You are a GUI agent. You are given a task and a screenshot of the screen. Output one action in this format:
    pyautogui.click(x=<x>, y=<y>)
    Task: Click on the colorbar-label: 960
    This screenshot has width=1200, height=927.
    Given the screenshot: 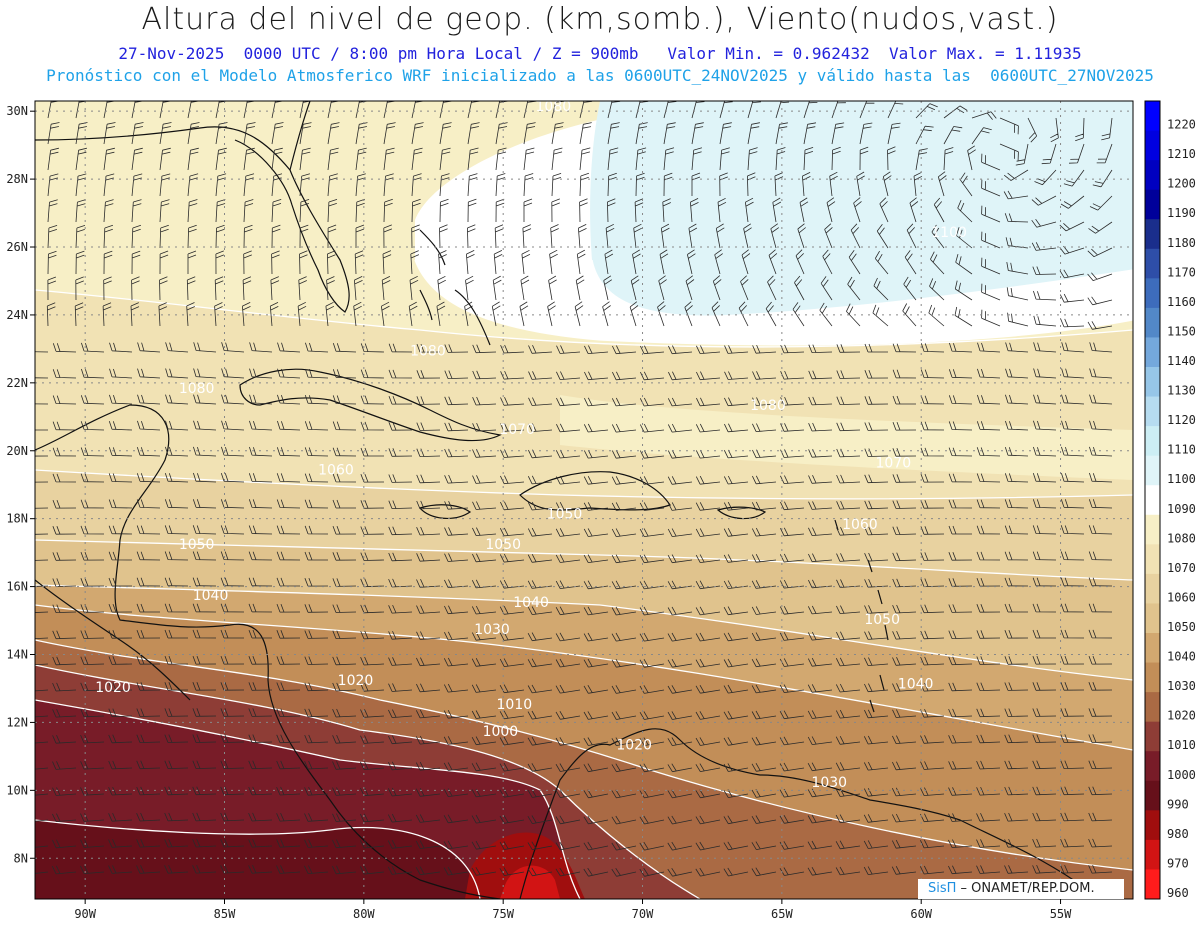 What is the action you would take?
    pyautogui.click(x=1178, y=893)
    